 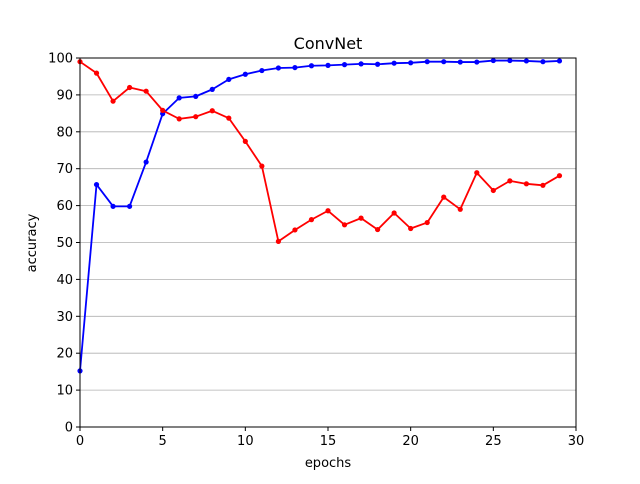 What do you see at coordinates (64, 243) in the screenshot?
I see `y-tick-label: 50` at bounding box center [64, 243].